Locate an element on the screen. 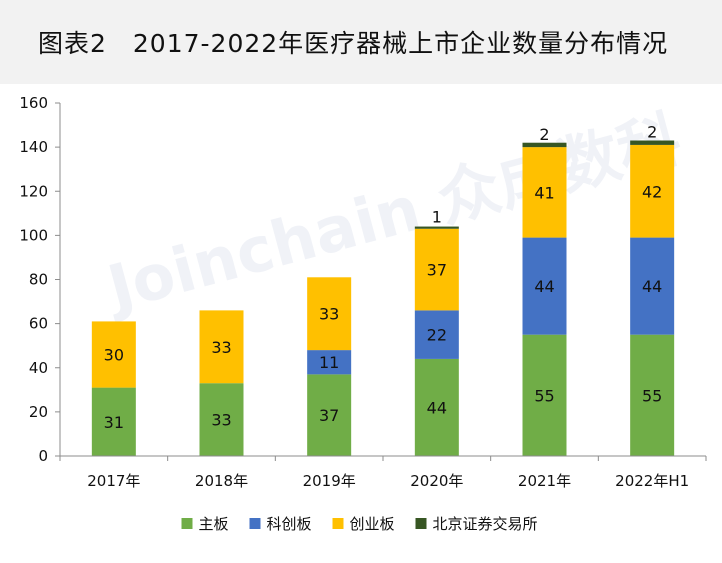 The width and height of the screenshot is (722, 563). legend-label: 创业板 is located at coordinates (372, 524).